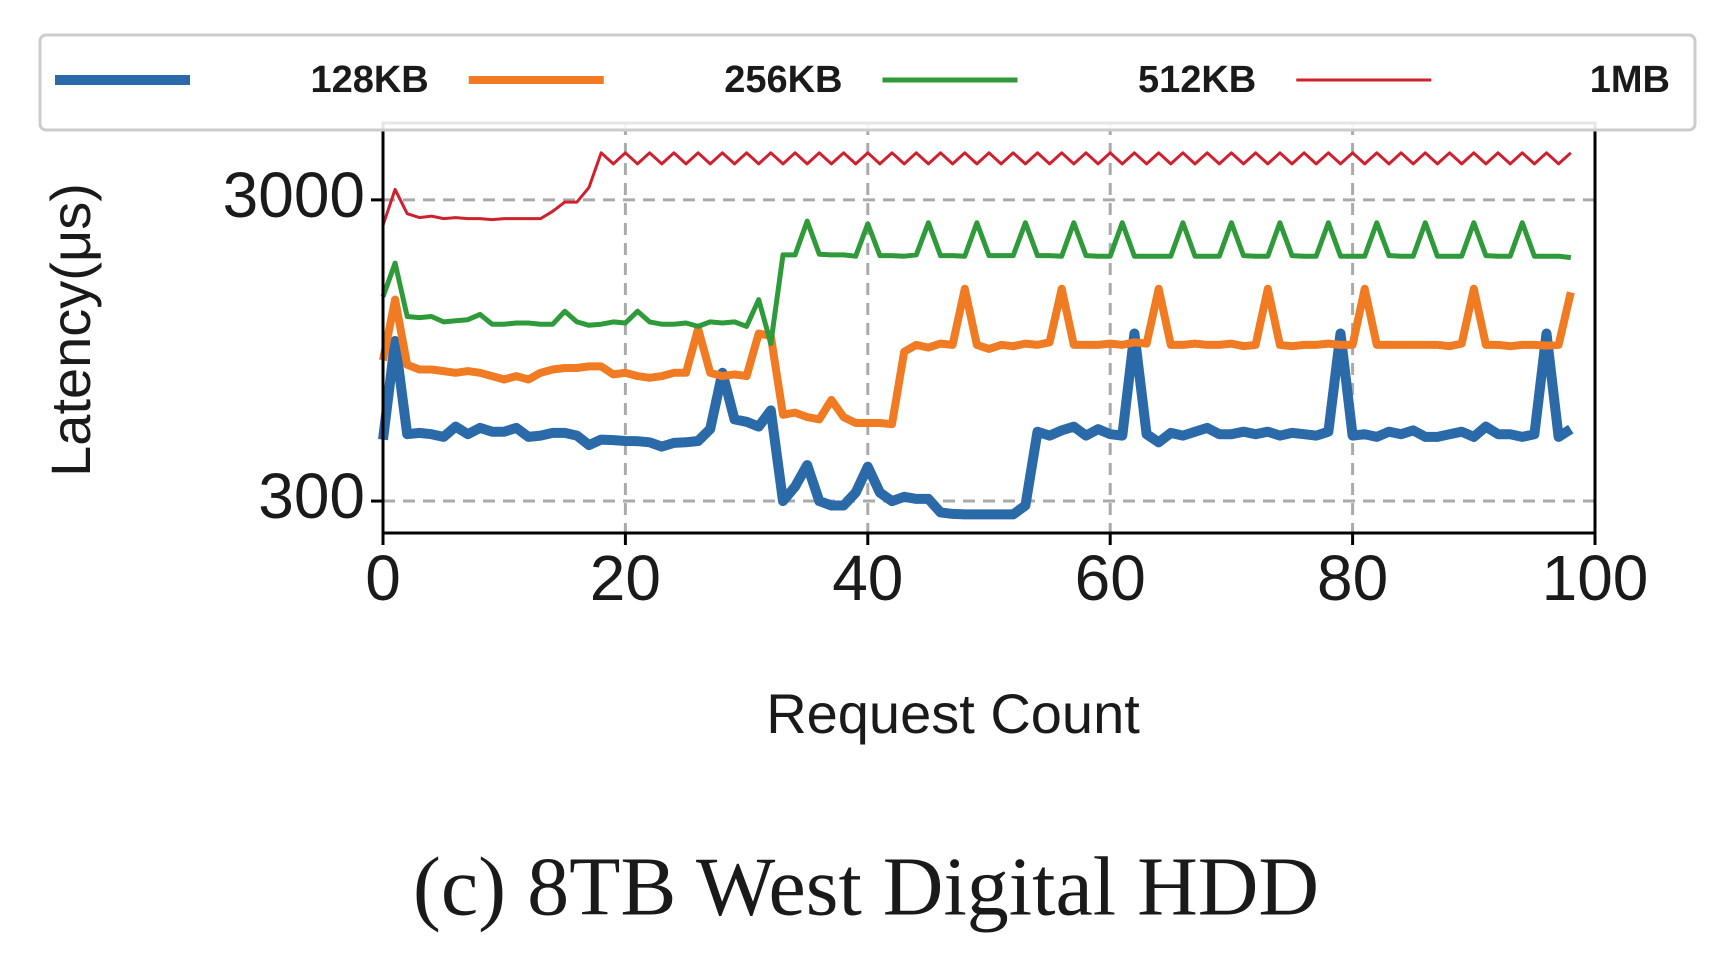  What do you see at coordinates (1197, 80) in the screenshot?
I see `legend-label: 512KB` at bounding box center [1197, 80].